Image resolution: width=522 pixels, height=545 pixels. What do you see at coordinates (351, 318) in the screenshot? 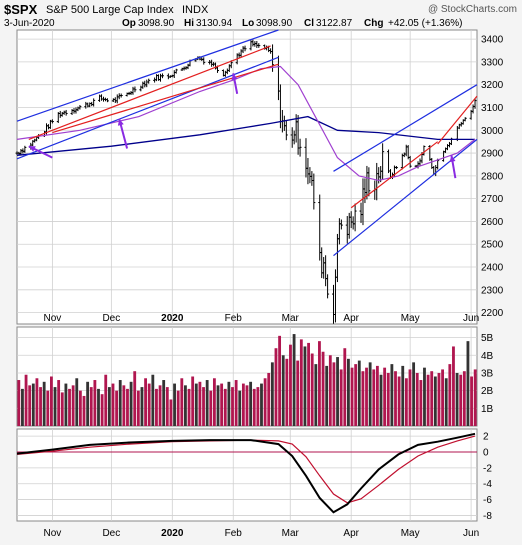
I see `x-tick-label: Apr` at bounding box center [351, 318].